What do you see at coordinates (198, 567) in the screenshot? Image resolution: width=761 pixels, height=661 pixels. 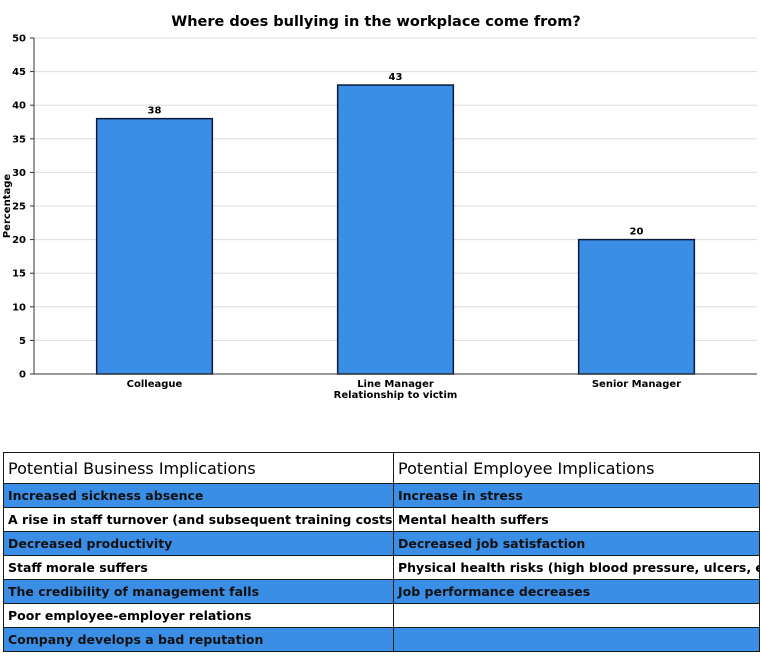 I see `business-implication-cell: Staff morale suffers` at bounding box center [198, 567].